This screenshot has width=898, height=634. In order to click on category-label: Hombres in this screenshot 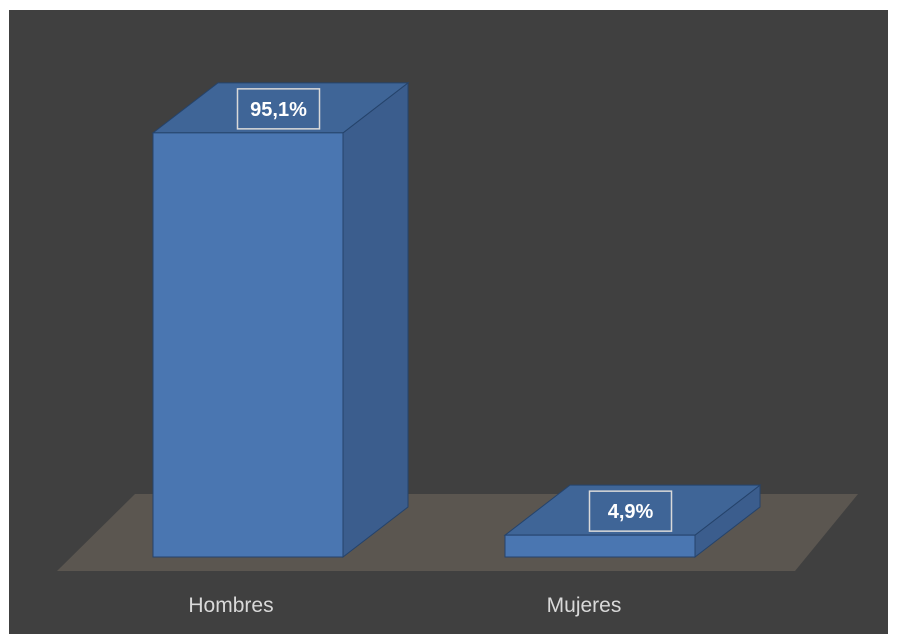, I will do `click(230, 605)`.